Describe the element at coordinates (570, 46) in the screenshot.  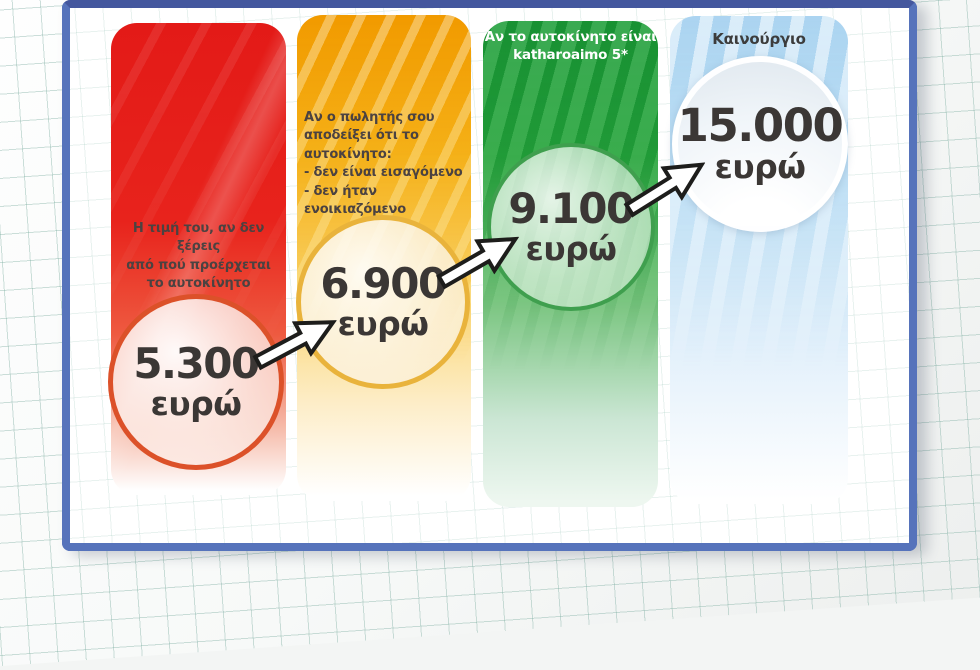
I see `note-certified-clean: Αν το αυτοκίνητο είναι katharoaimo 5*` at that location.